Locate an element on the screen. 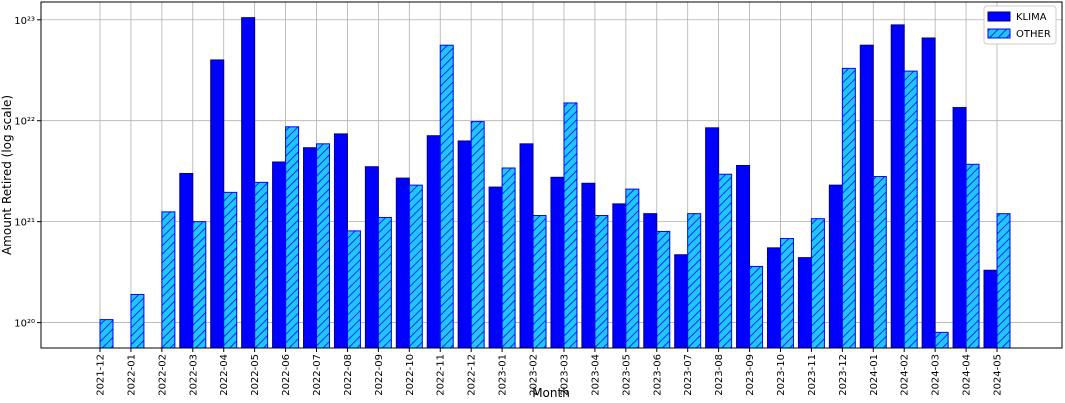 The height and width of the screenshot is (403, 1065). x-tick-label: 2023-04 is located at coordinates (595, 375).